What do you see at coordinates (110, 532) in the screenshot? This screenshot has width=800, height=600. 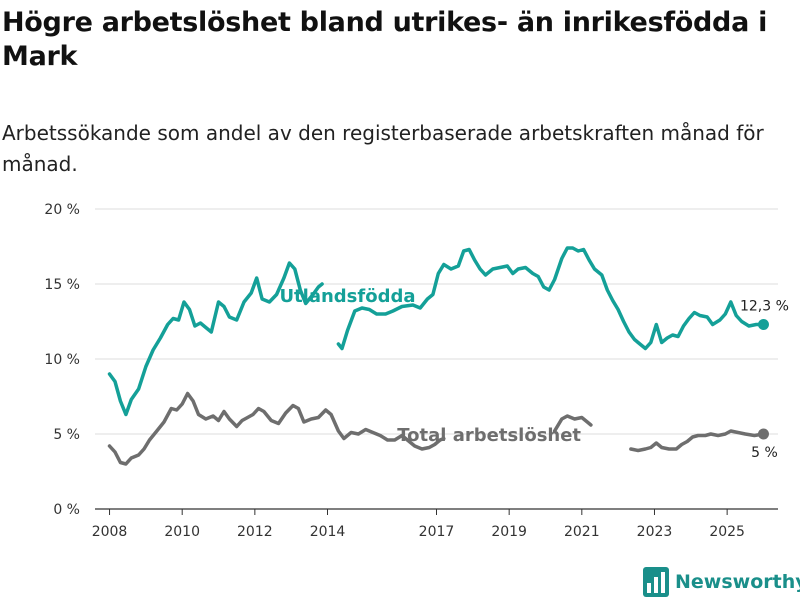 I see `x-tick-label: 2008` at bounding box center [110, 532].